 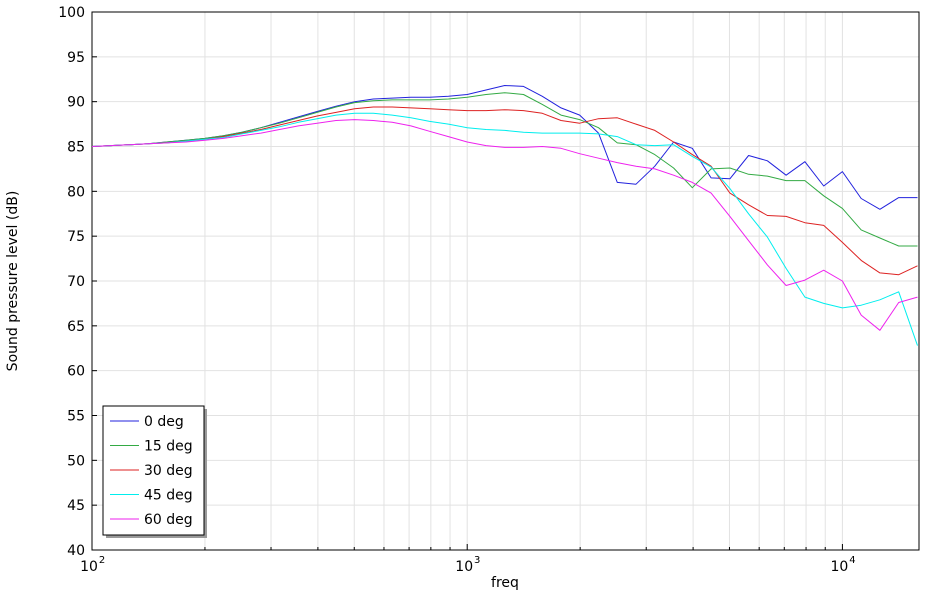 I want to click on x-tick-label-exp: 3, so click(x=477, y=560).